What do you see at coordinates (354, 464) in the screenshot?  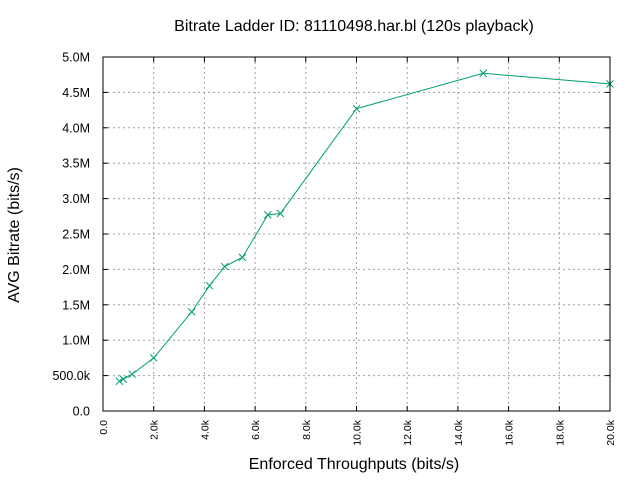 I see `x-axis-label: Enforced Throughputs (bits/s)` at bounding box center [354, 464].